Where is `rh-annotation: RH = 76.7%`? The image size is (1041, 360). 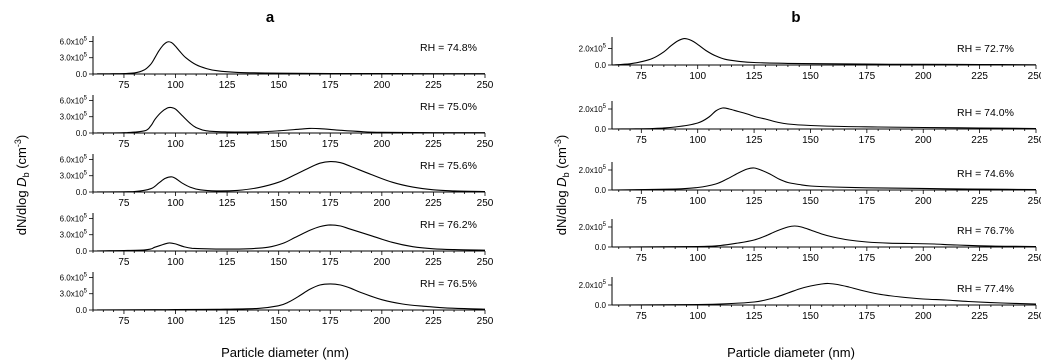 rh-annotation: RH = 76.7% is located at coordinates (985, 231).